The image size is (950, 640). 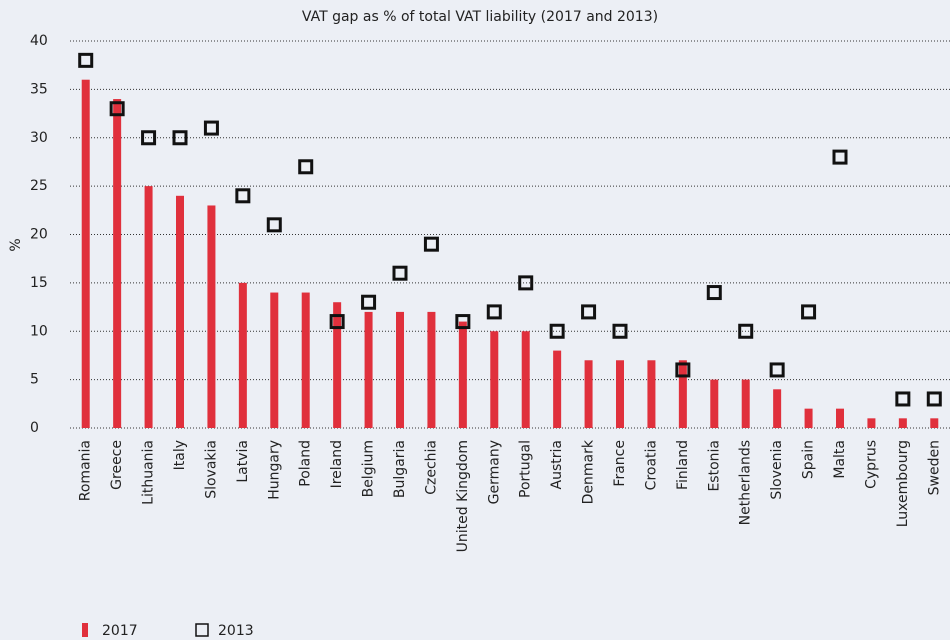 I want to click on x-tick-label: Germany, so click(x=494, y=472).